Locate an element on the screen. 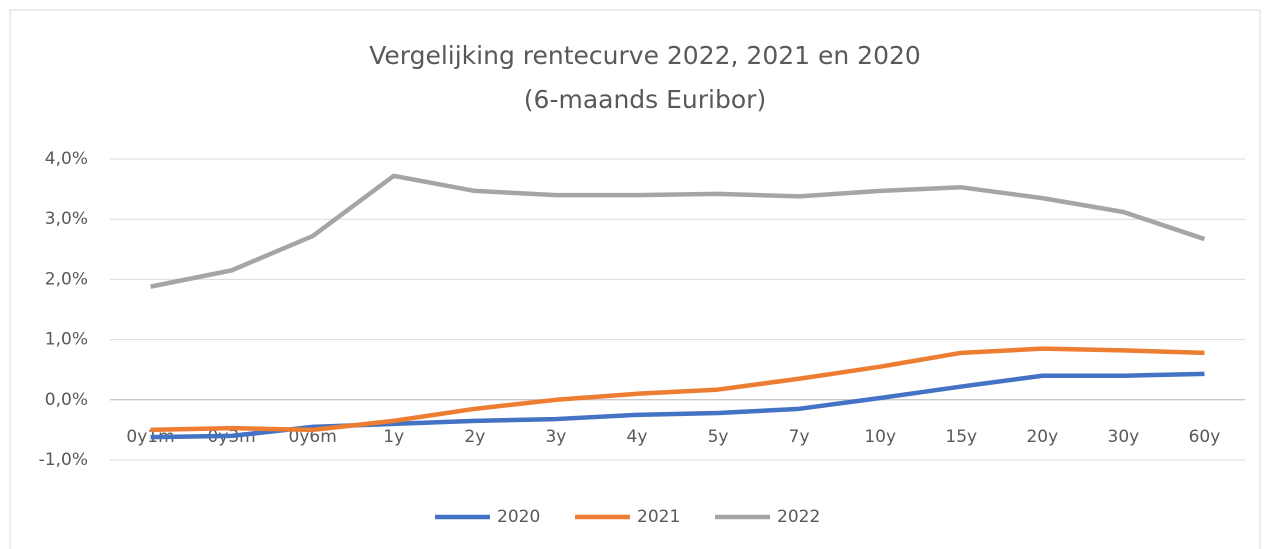 This screenshot has height=549, width=1264. x-tick-label: 1y is located at coordinates (393, 437).